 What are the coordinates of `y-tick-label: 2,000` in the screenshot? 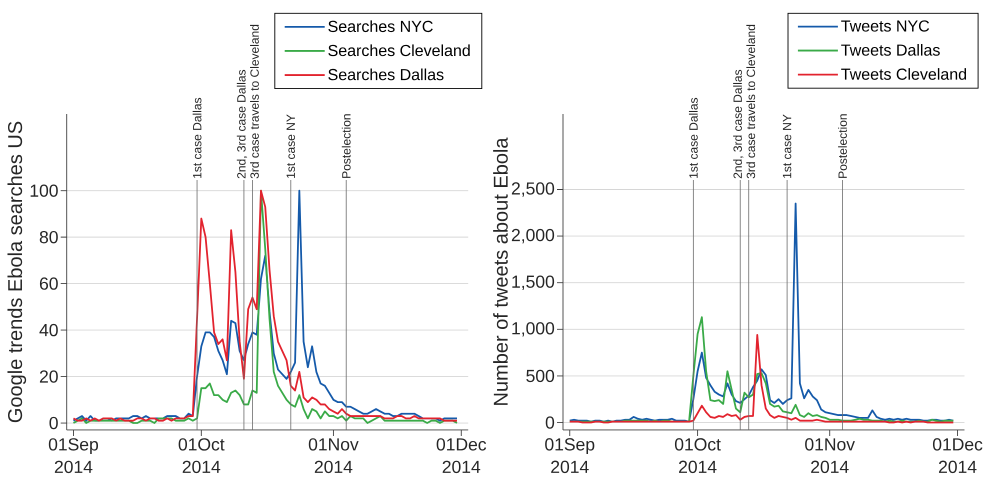 It's located at (533, 236).